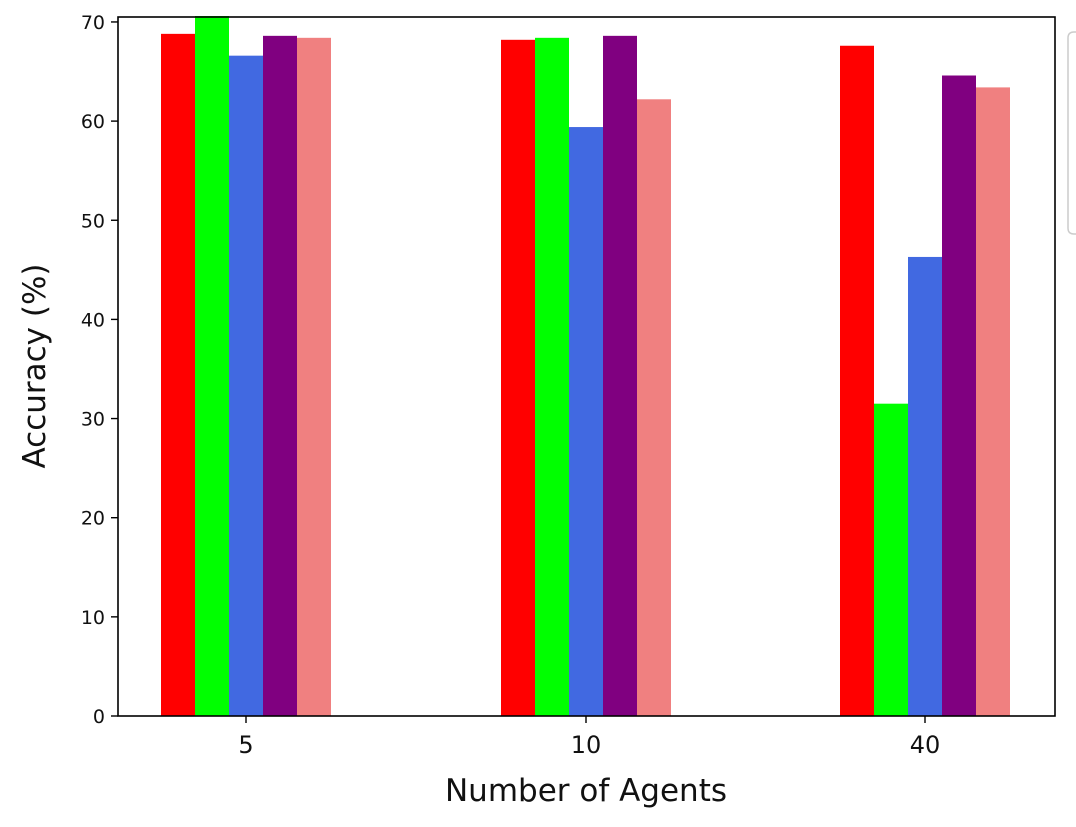  I want to click on x-axis-title: Number of Agents, so click(586, 791).